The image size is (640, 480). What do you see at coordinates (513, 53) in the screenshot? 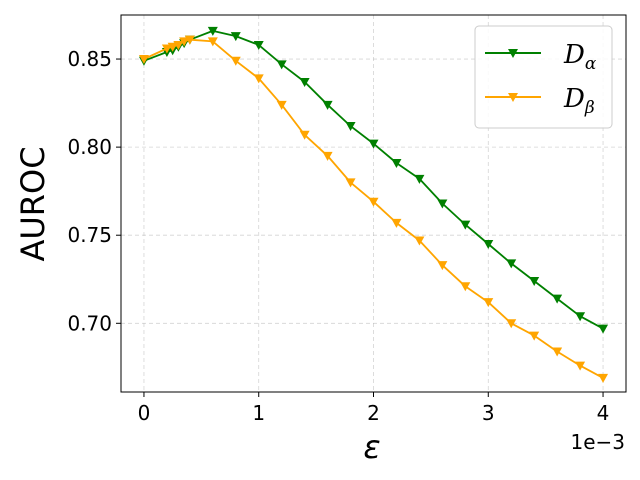
I see `legend-marker-d-alpha` at bounding box center [513, 53].